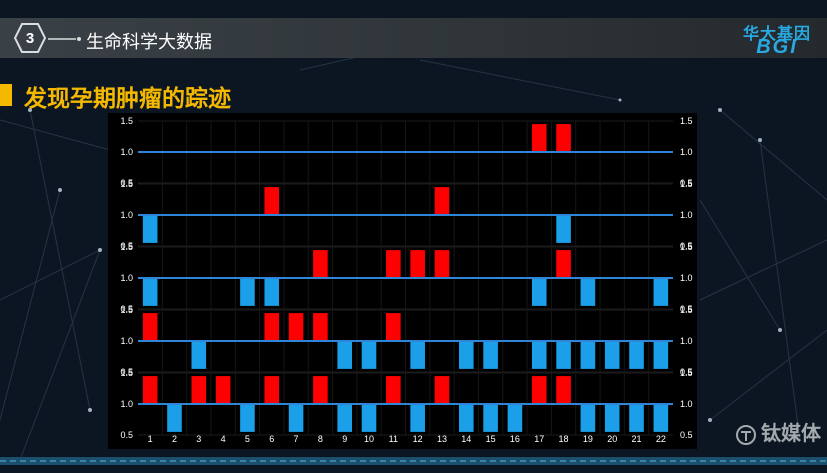  Describe the element at coordinates (6, 95) in the screenshot. I see `title-accent-bar` at that location.